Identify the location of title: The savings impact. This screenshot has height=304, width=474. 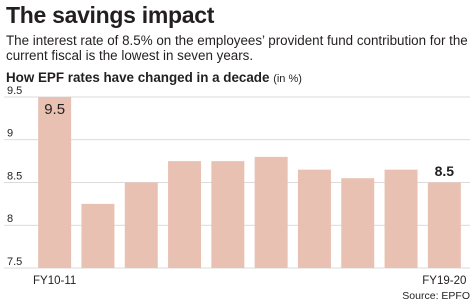
(110, 15).